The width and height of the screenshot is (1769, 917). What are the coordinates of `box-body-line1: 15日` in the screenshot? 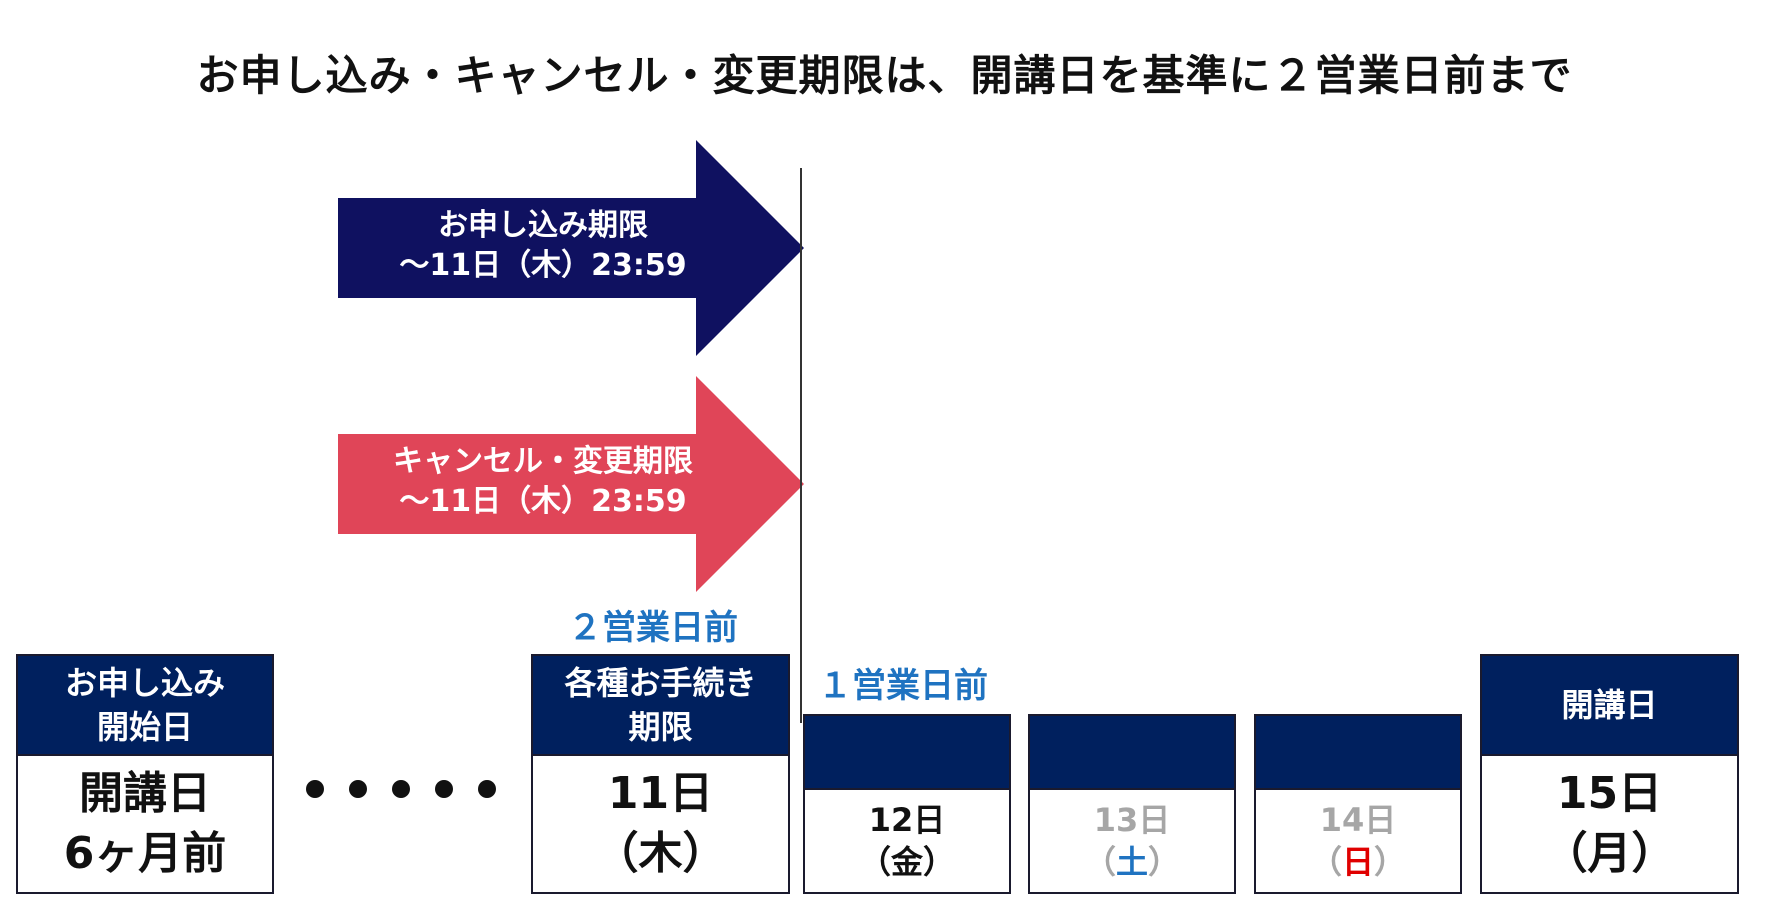 It's located at (1609, 793).